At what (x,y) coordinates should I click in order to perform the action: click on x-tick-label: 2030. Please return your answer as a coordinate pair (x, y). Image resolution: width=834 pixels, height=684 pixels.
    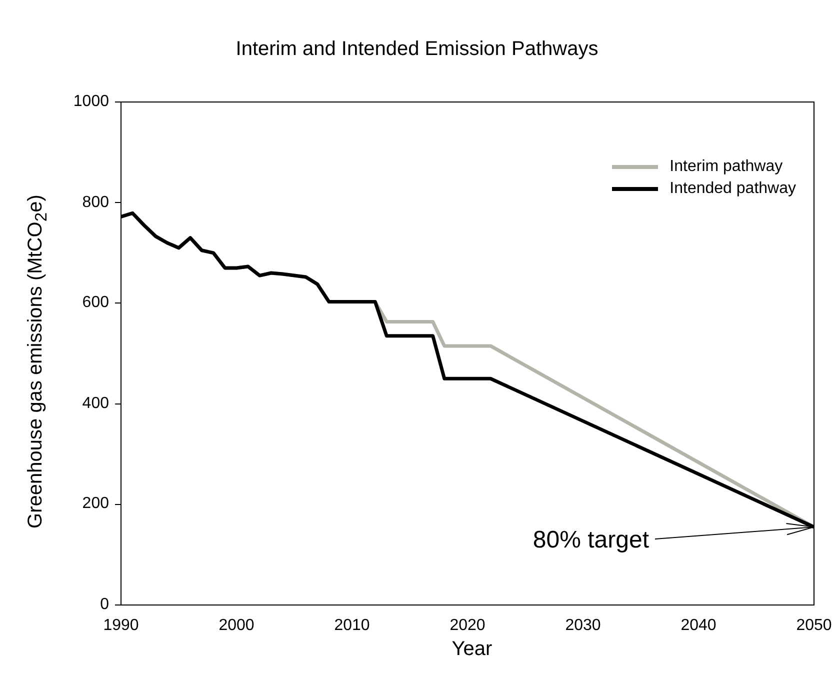
    Looking at the image, I should click on (583, 626).